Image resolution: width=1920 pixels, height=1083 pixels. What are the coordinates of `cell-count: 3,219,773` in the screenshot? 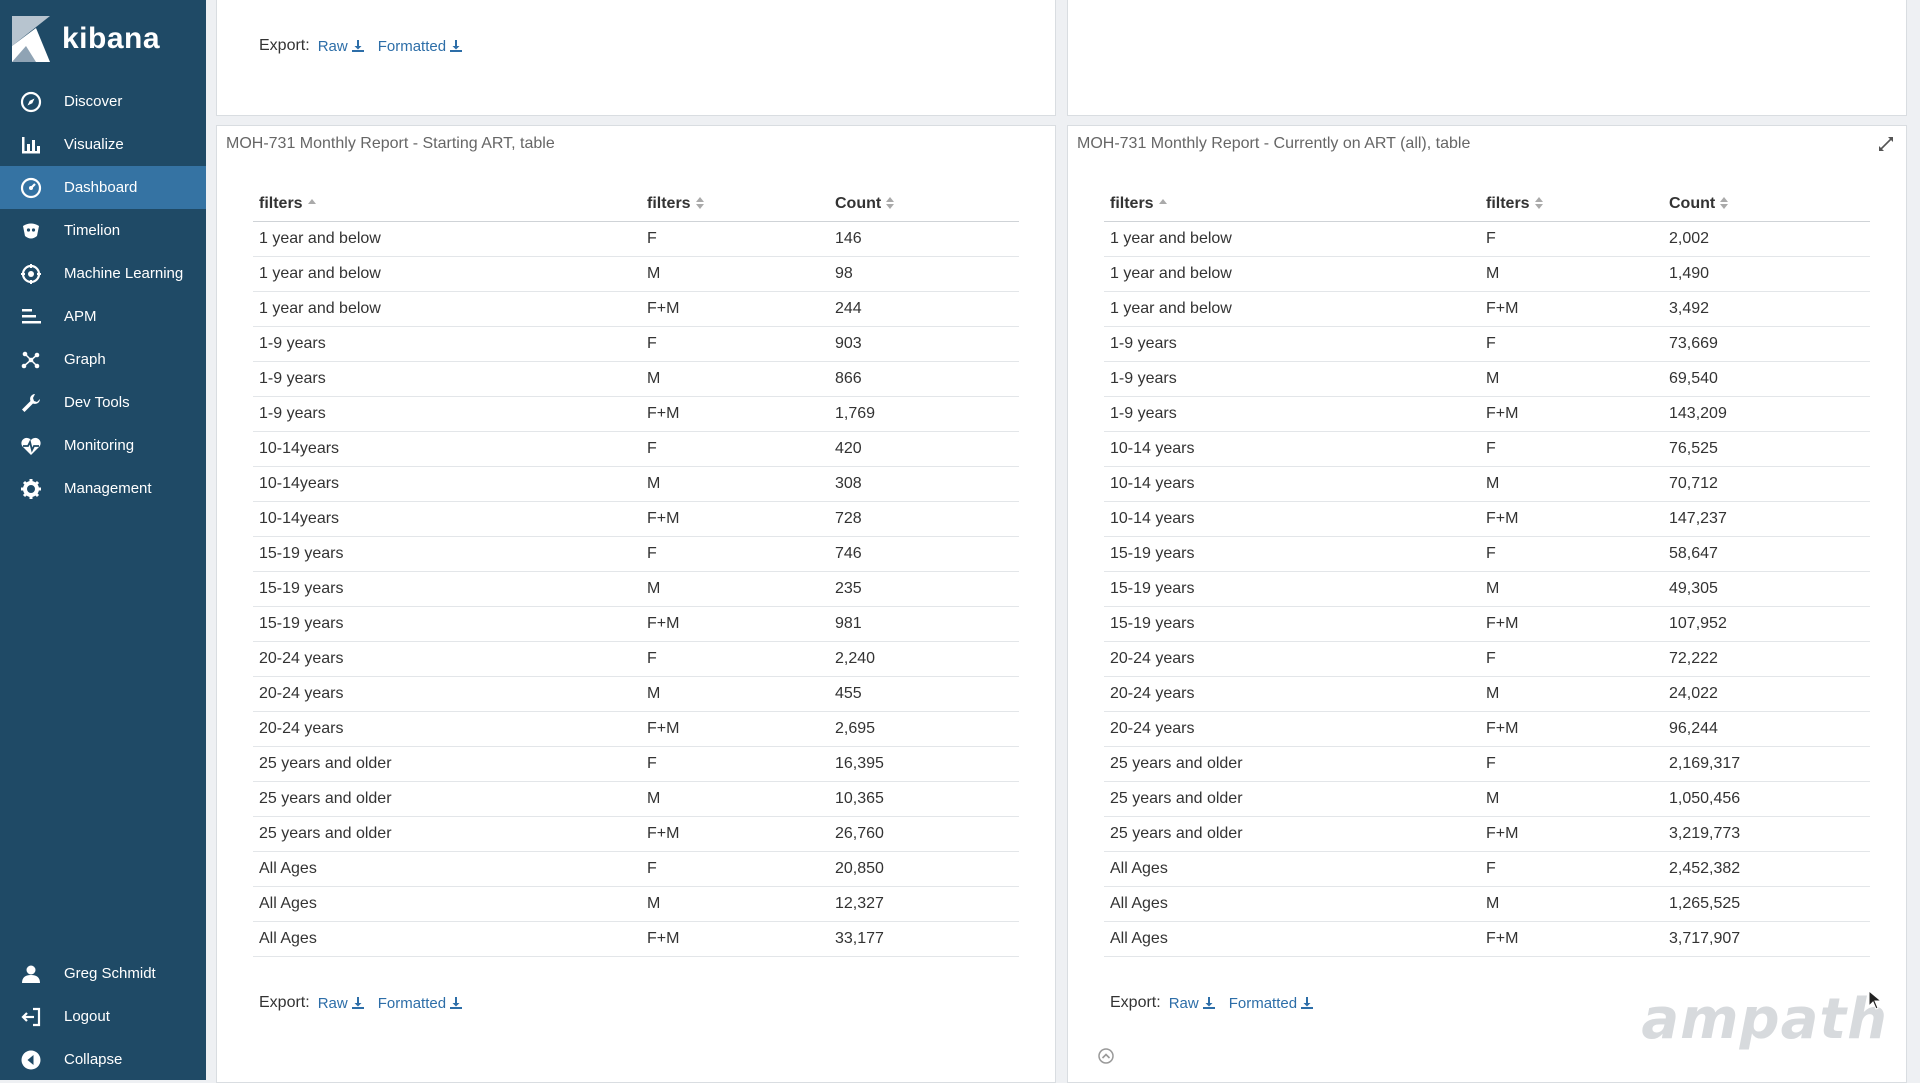 It's located at (1766, 834).